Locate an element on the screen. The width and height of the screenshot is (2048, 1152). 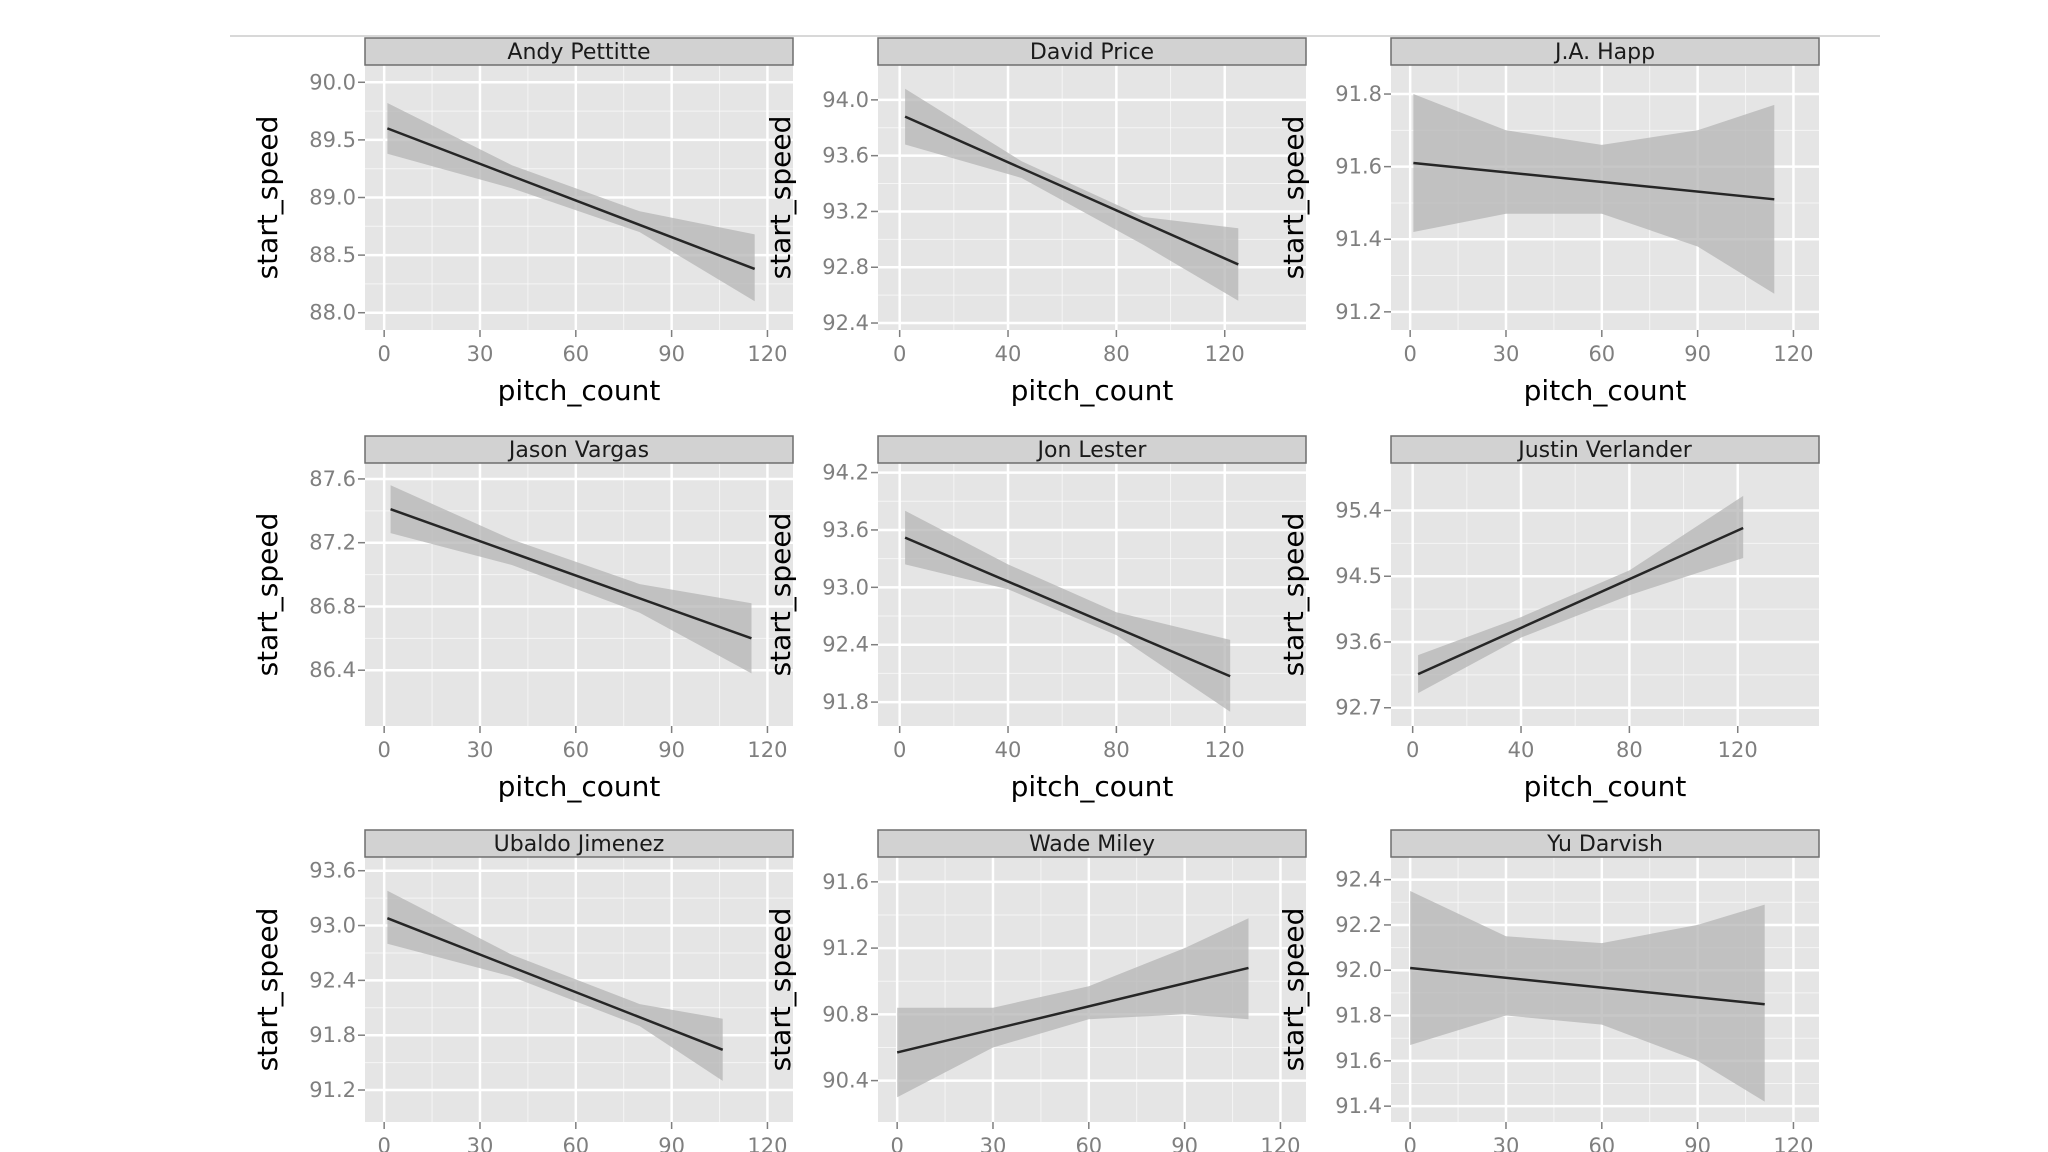
y-tick-label: 88.0 is located at coordinates (332, 313).